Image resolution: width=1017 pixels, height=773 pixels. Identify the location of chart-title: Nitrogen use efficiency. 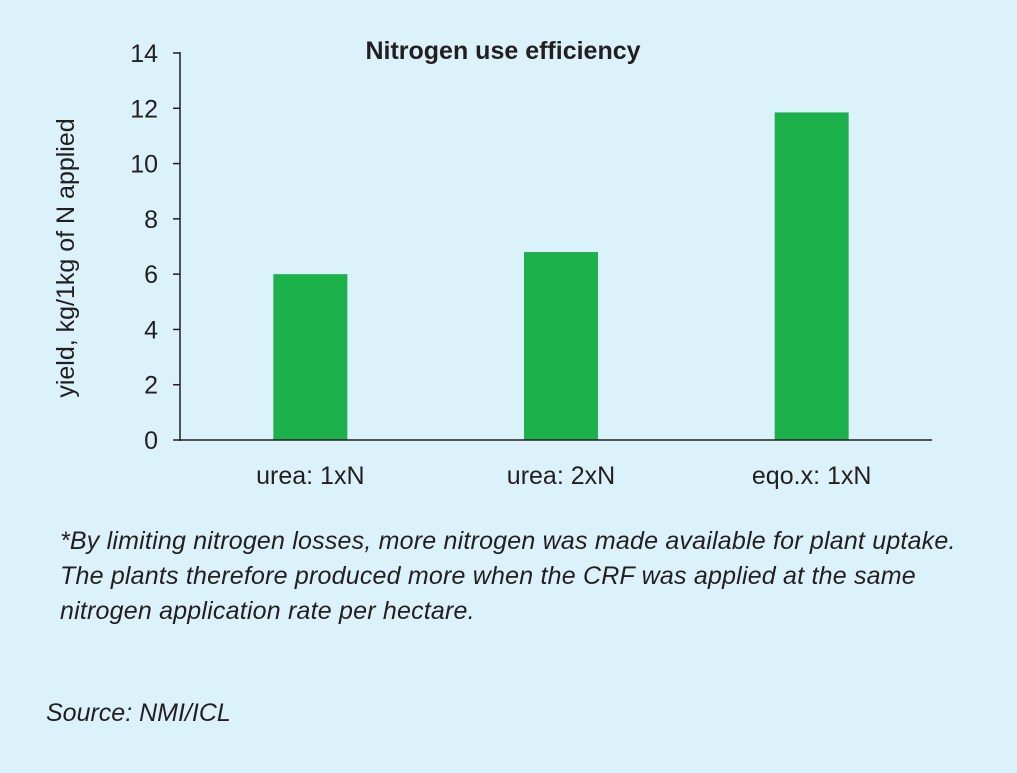
(502, 51).